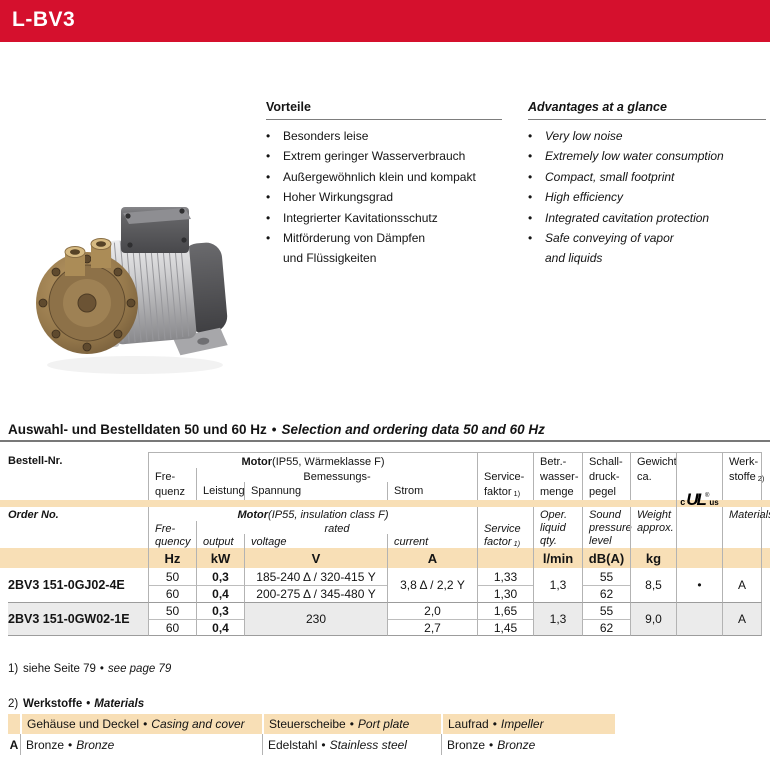 Image resolution: width=770 pixels, height=760 pixels. I want to click on col-header-voltage-en: voltage, so click(315, 541).